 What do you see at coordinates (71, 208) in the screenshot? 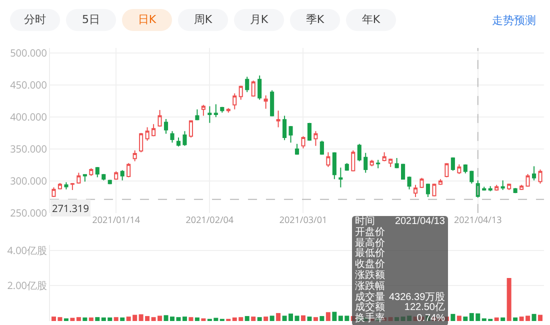
I see `ref-line-label: 271.319` at bounding box center [71, 208].